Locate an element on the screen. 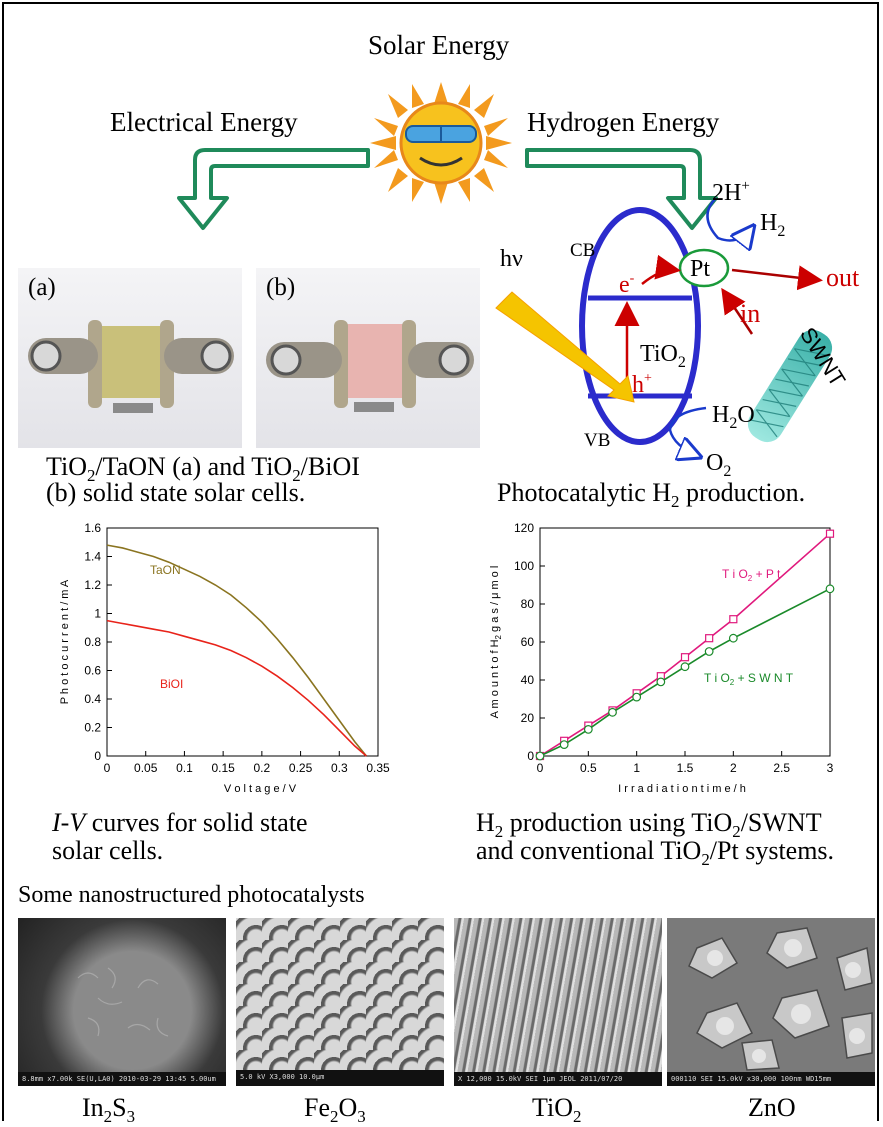 The image size is (883, 1127). iv-caption-line2: solar cells. is located at coordinates (108, 850).